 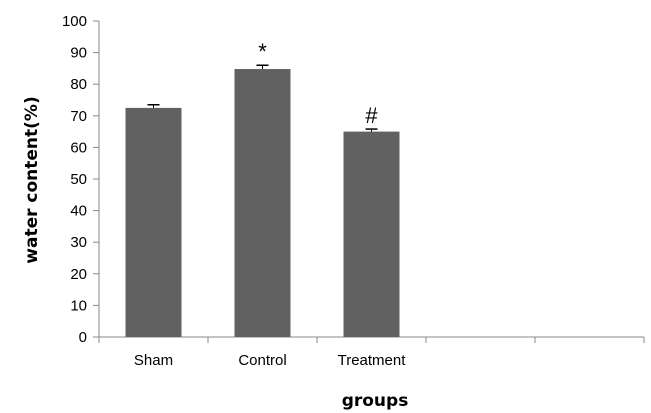 I want to click on significance-marker: *, so click(x=262, y=51).